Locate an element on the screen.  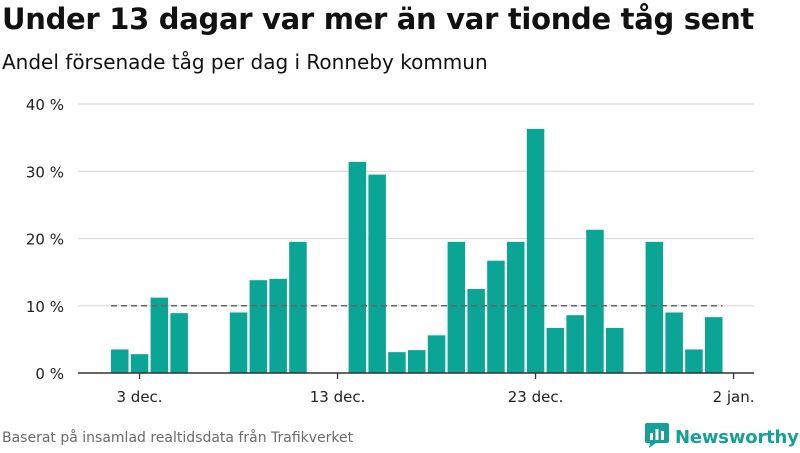
newsworthy-logo-icon is located at coordinates (657, 437).